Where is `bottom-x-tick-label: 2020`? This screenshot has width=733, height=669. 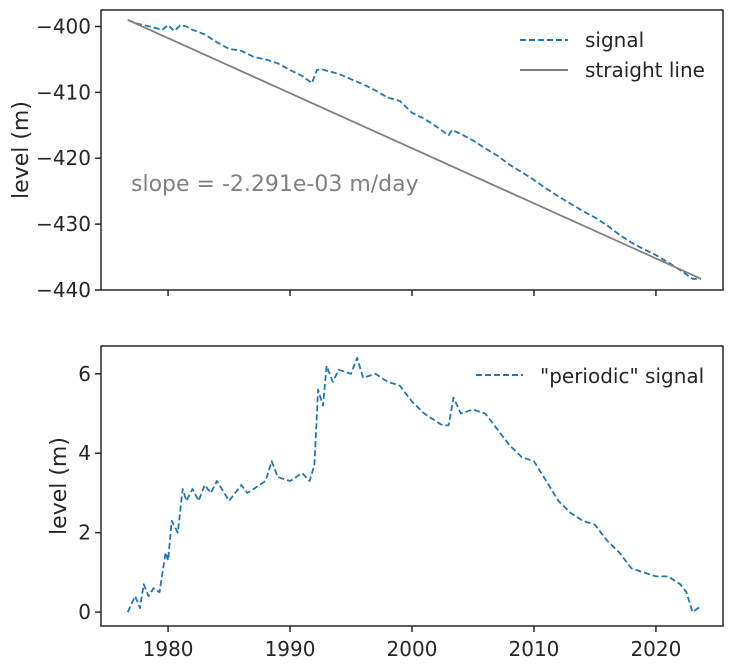 bottom-x-tick-label: 2020 is located at coordinates (655, 649).